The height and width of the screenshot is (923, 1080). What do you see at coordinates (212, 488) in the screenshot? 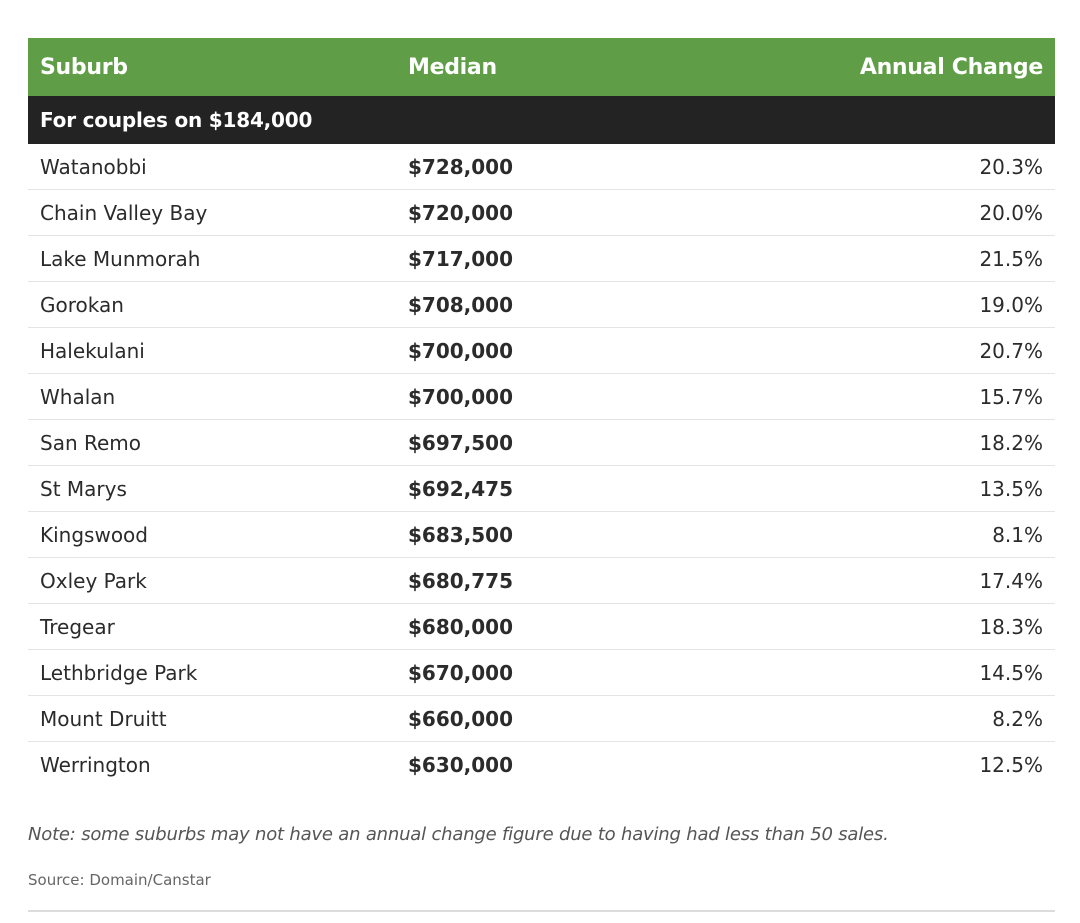
I see `suburb-cell: St Marys` at bounding box center [212, 488].